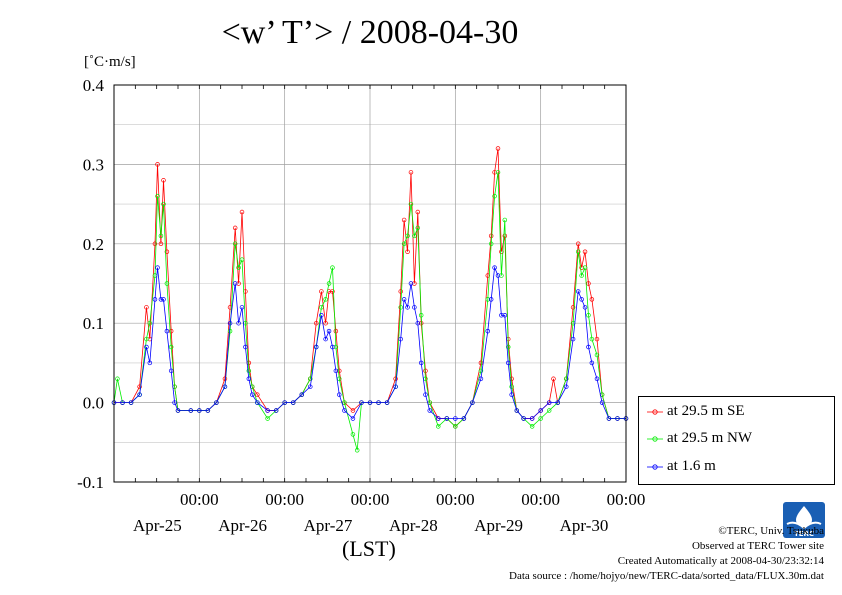  What do you see at coordinates (804, 534) in the screenshot?
I see `svg-text: TERC` at bounding box center [804, 534].